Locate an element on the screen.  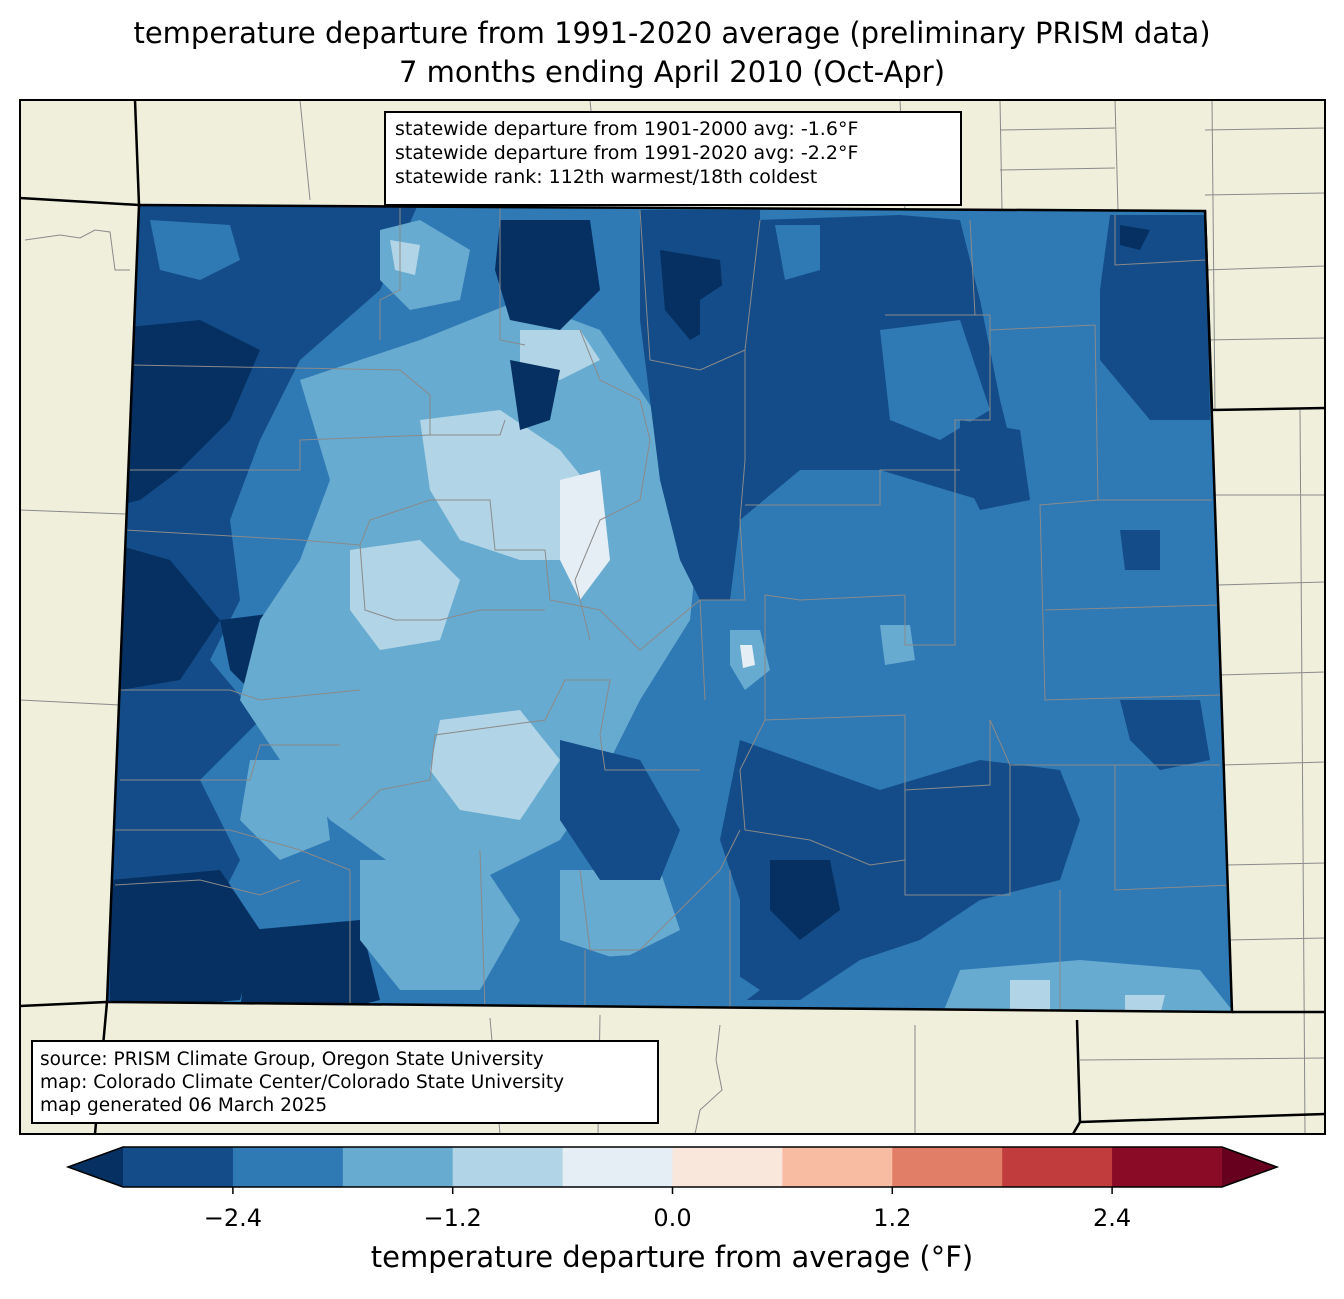
colorbar-extend-high is located at coordinates (1249, 1167).